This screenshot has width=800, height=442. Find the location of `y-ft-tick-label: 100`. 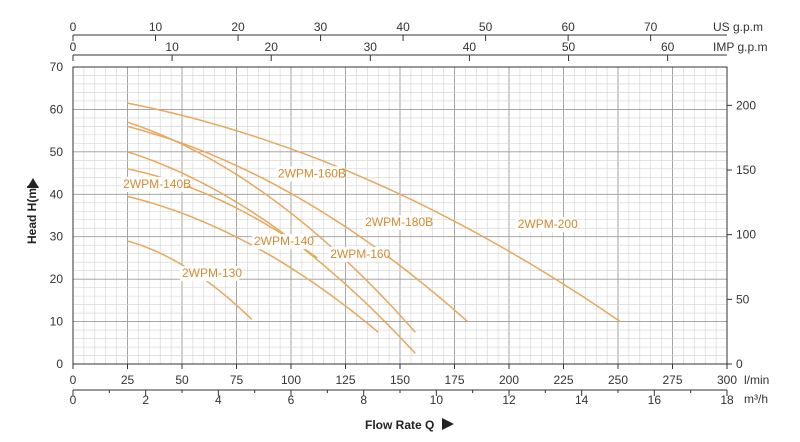

y-ft-tick-label: 100 is located at coordinates (746, 235).